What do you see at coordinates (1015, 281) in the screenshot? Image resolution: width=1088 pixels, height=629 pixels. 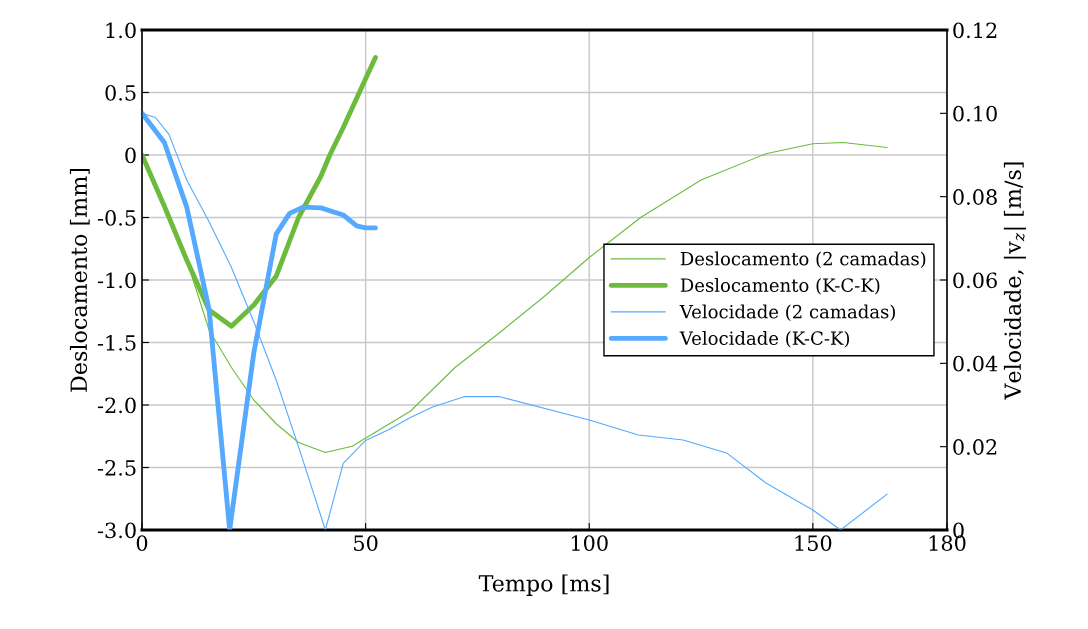 I see `y2-axis-title: Velocidade, |v$_{z}$| [m/s]` at bounding box center [1015, 281].